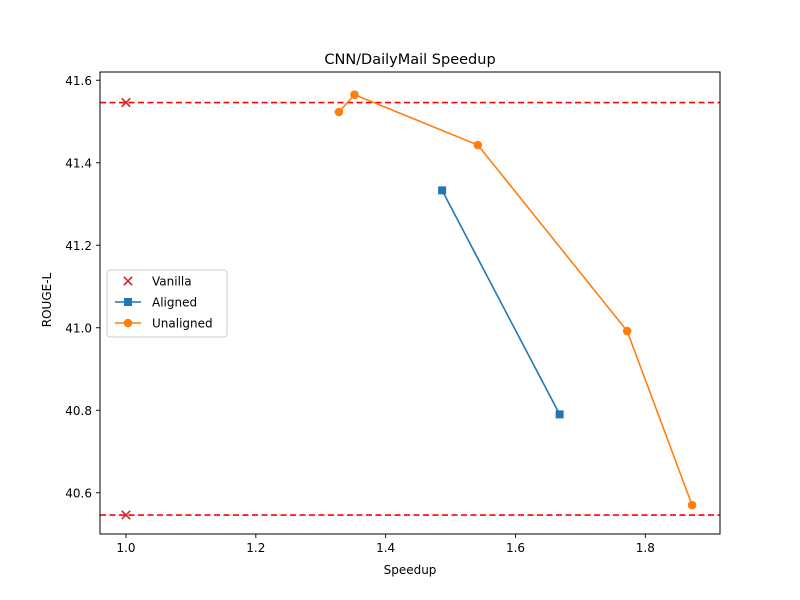  What do you see at coordinates (128, 281) in the screenshot?
I see `legend-marker-vanilla` at bounding box center [128, 281].